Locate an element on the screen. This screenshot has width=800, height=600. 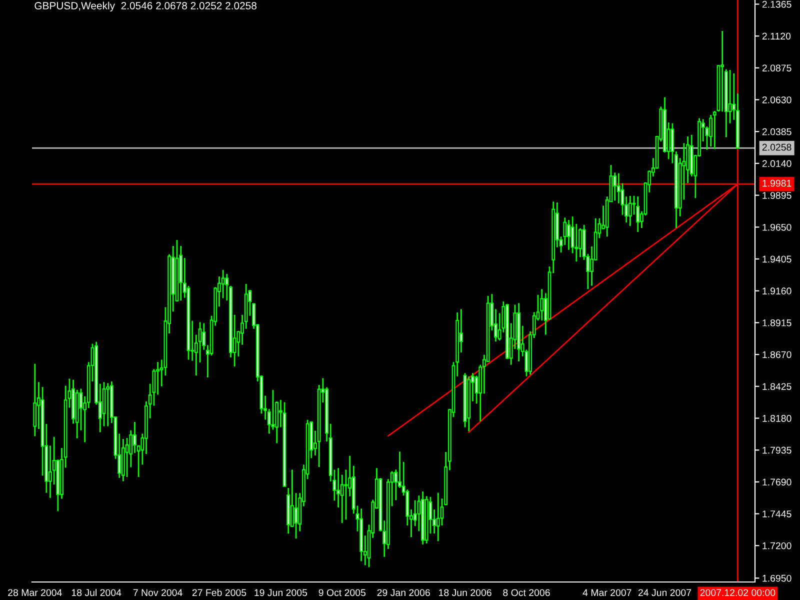
y-tick-label: 2.0630 is located at coordinates (777, 100).